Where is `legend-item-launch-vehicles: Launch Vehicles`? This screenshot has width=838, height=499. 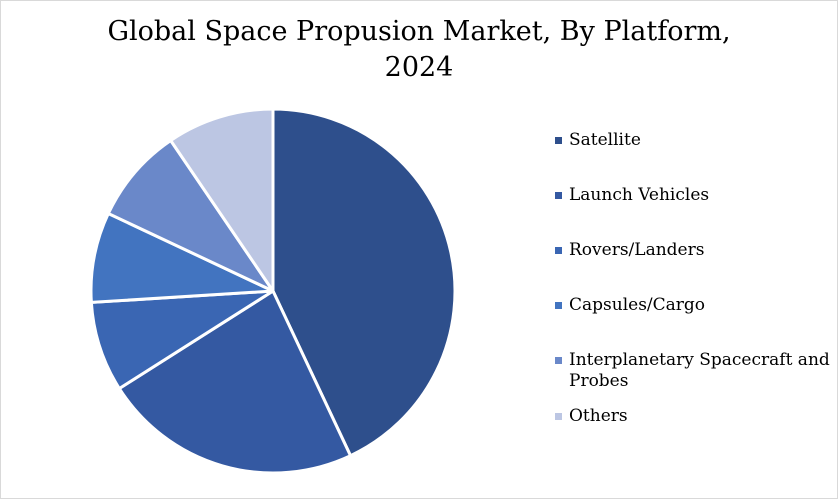 legend-item-launch-vehicles: Launch Vehicles is located at coordinates (695, 195).